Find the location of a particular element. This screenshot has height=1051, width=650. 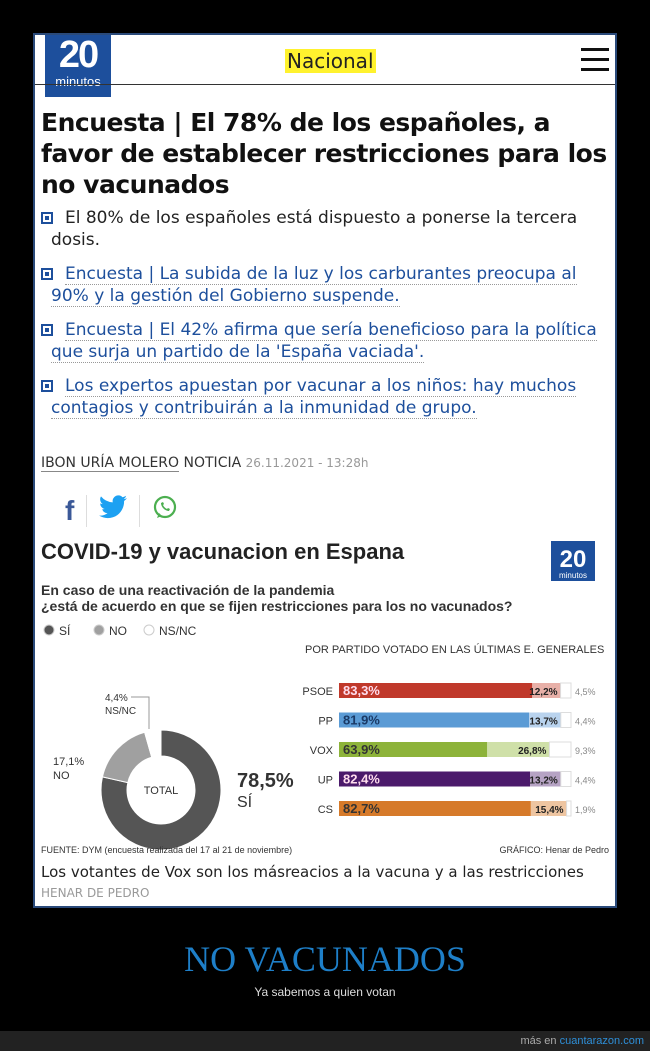

bar-category: PP is located at coordinates (325, 722).